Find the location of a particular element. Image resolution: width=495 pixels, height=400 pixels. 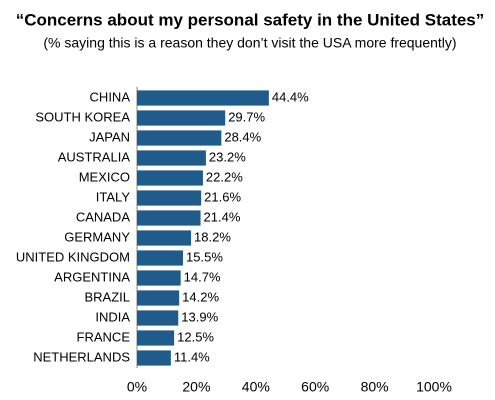

x-tick-label: 40% is located at coordinates (256, 387).